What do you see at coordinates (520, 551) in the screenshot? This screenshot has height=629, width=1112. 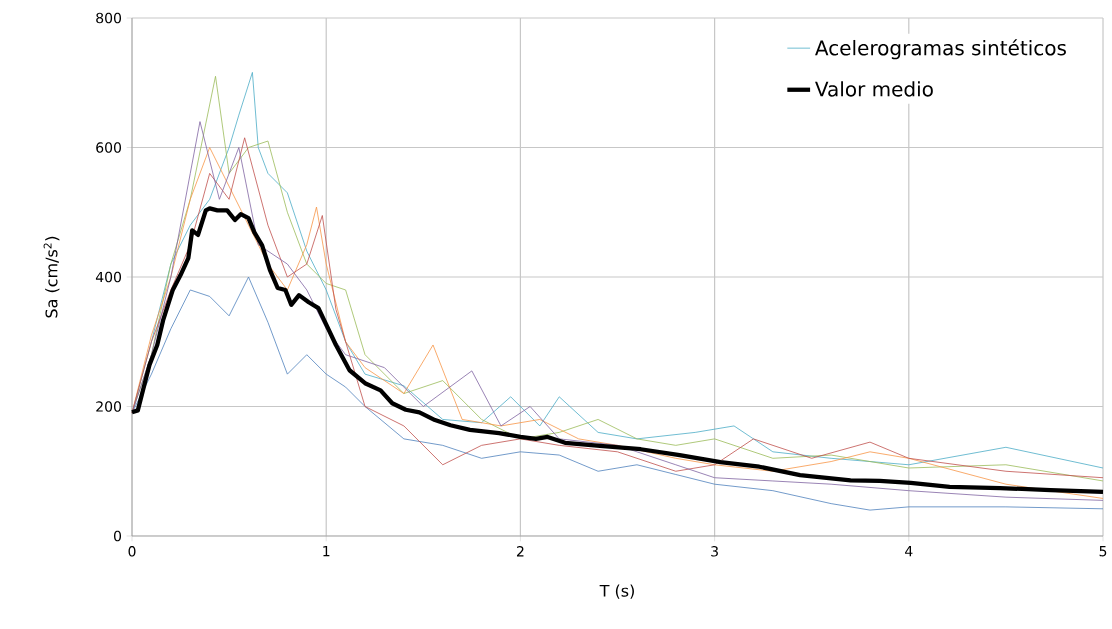 I see `x-tick-label: 2` at bounding box center [520, 551].